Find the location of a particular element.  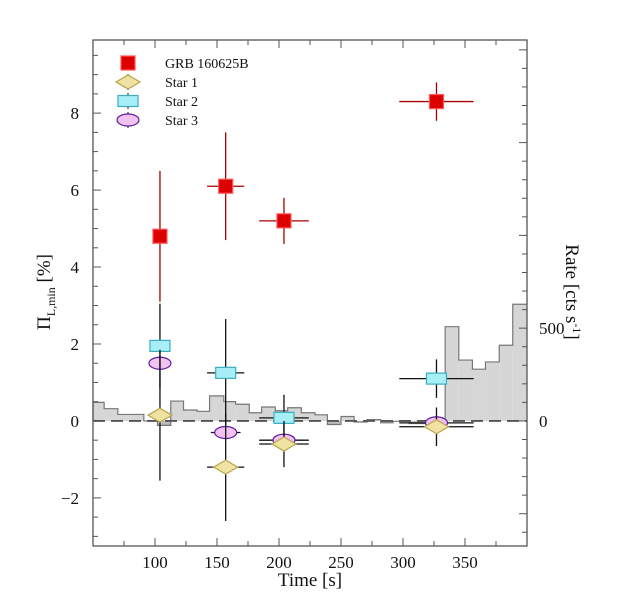

legend-item: GRB 160625B is located at coordinates (184, 63).